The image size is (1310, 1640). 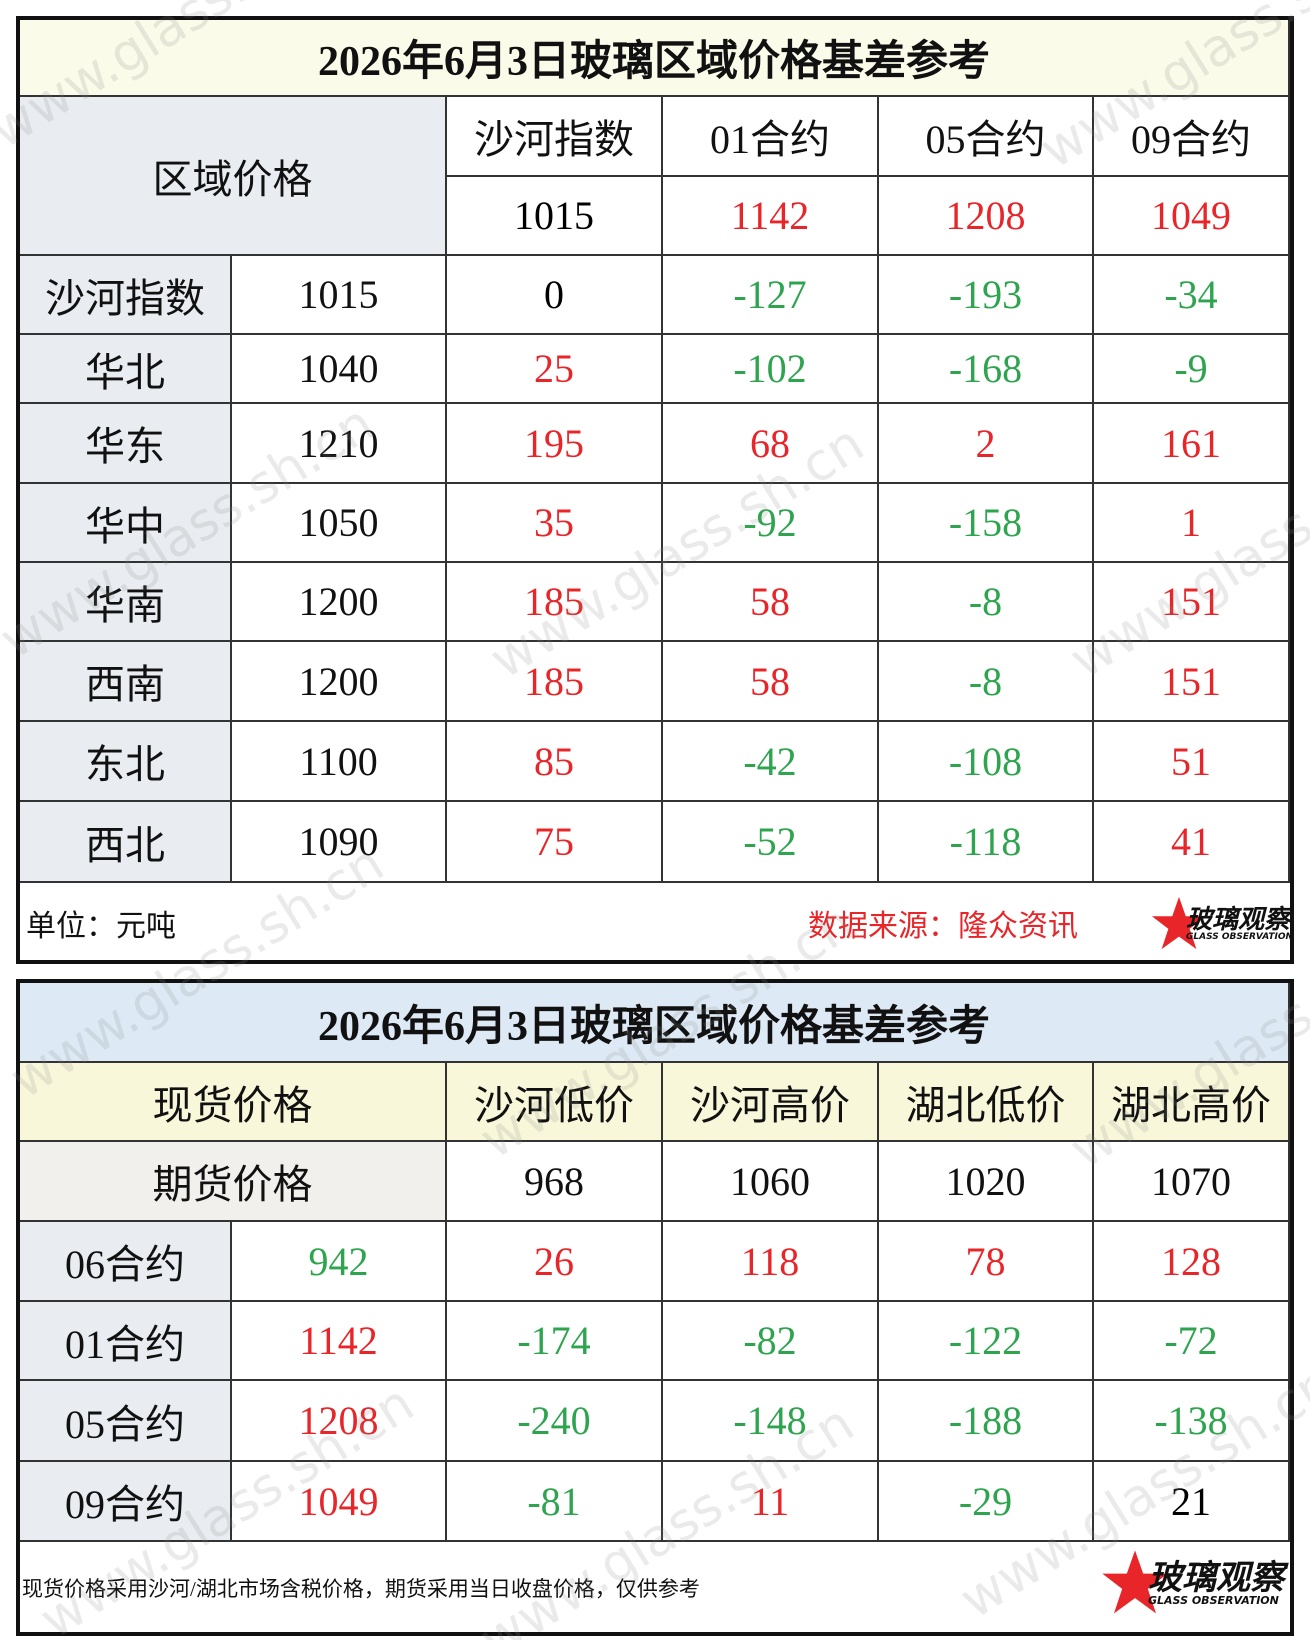 What do you see at coordinates (126, 1421) in the screenshot?
I see `row-label: 05合约` at bounding box center [126, 1421].